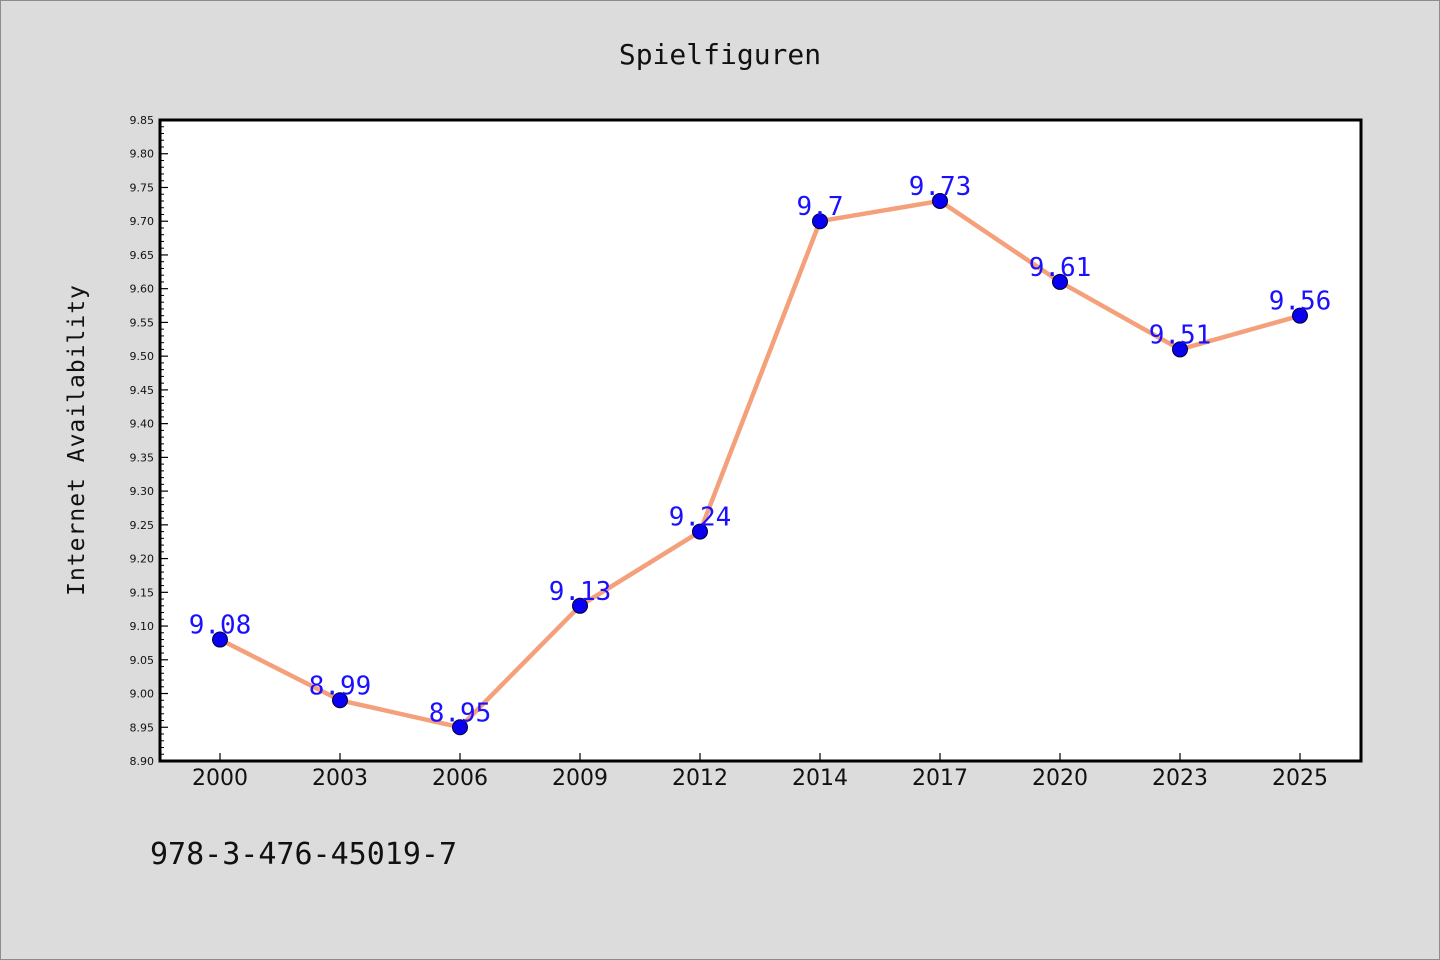 The image size is (1440, 960). What do you see at coordinates (142, 559) in the screenshot?
I see `y-tick-label: 9.20` at bounding box center [142, 559].